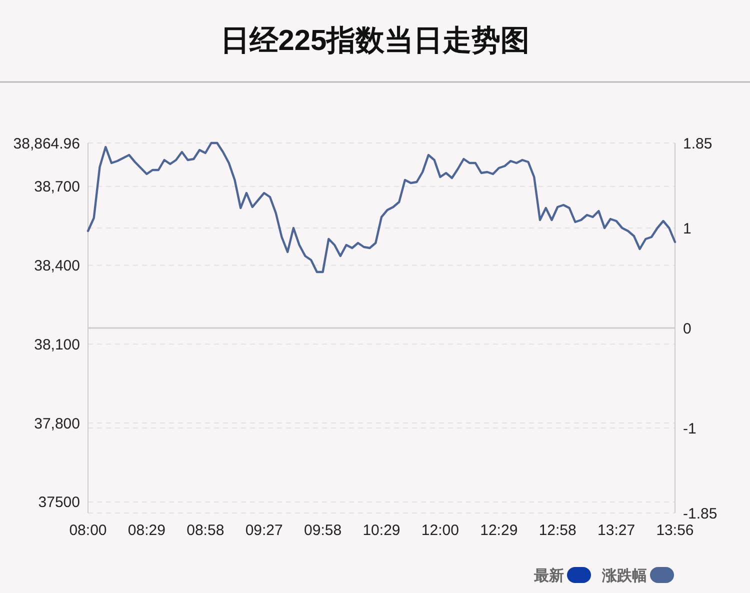  Describe the element at coordinates (687, 229) in the screenshot. I see `y2-tick-label: 1` at that location.